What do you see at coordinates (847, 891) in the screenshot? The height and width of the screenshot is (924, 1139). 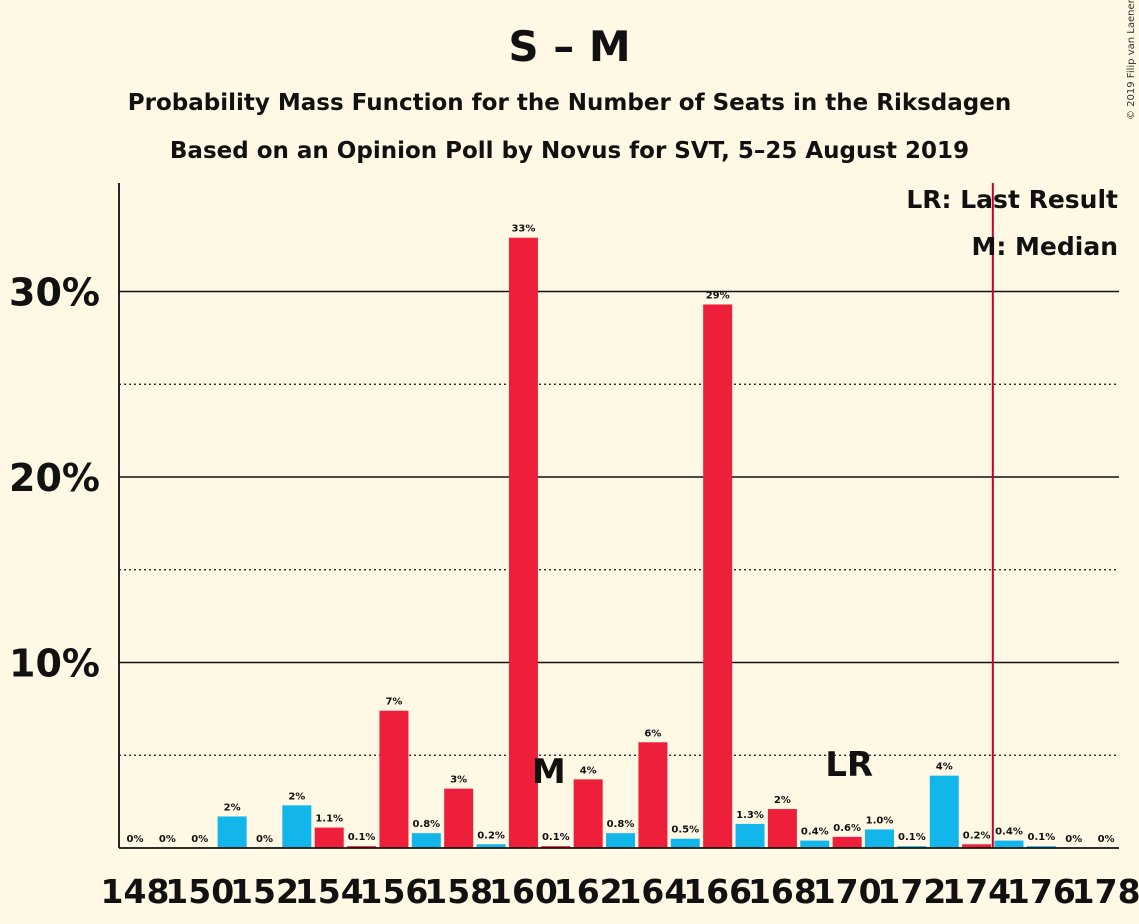 I see `x-tick-label: 170` at bounding box center [847, 891].